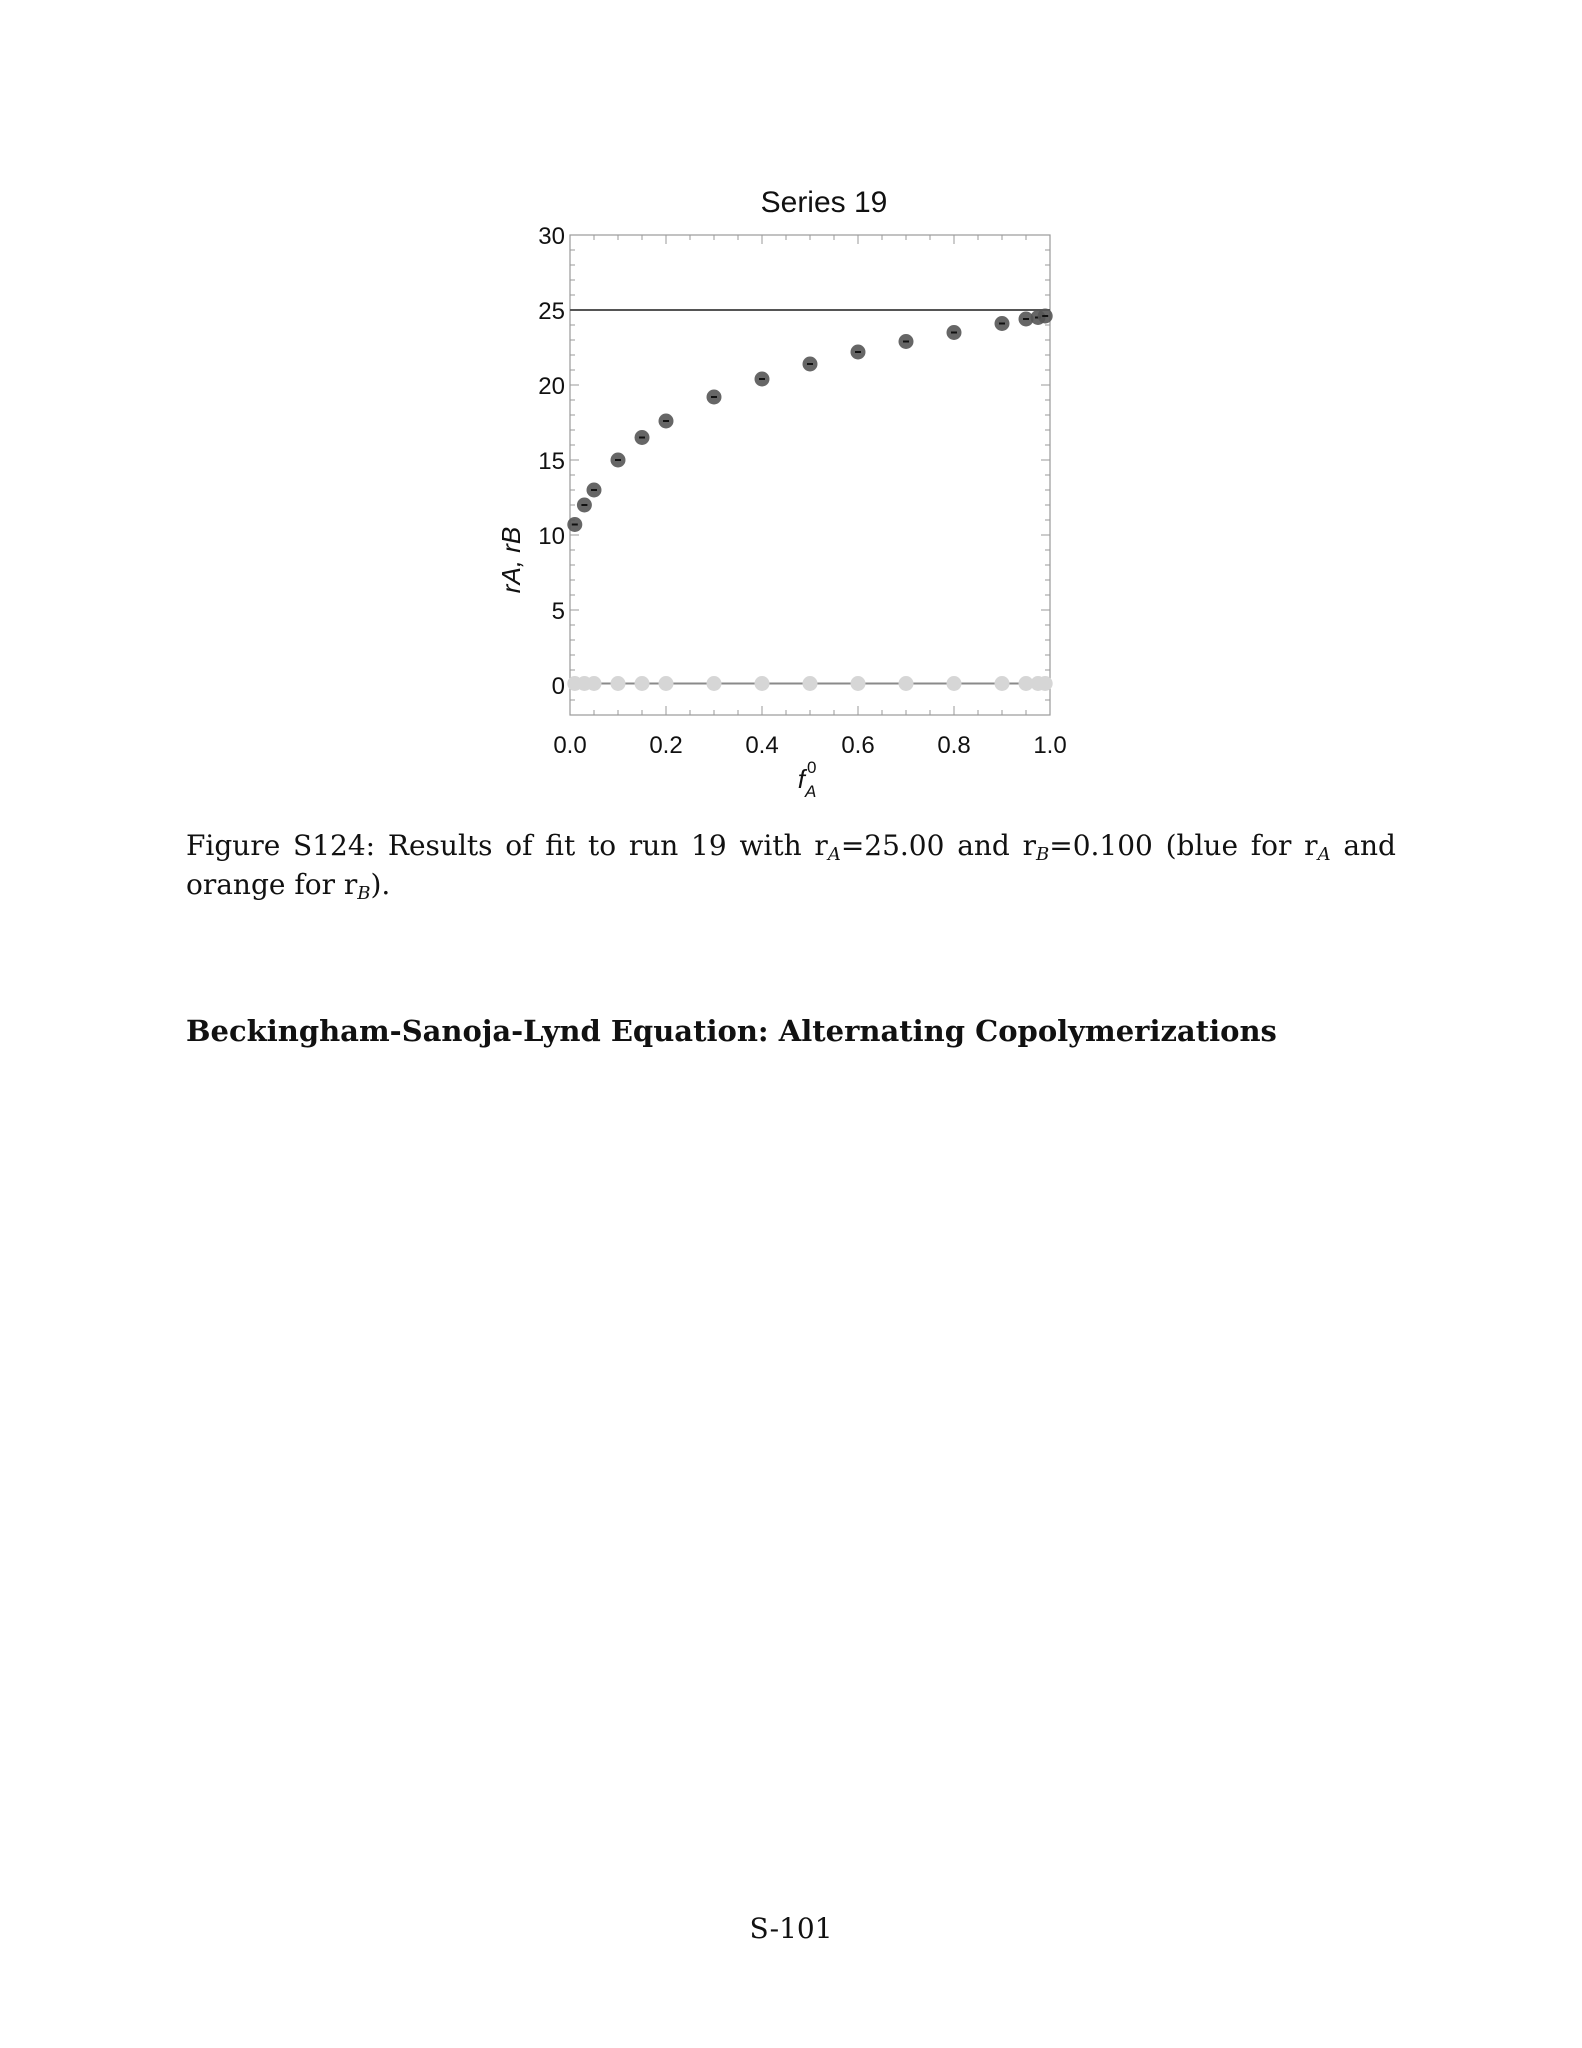  I want to click on x-tick-label: 0.4, so click(761, 745).